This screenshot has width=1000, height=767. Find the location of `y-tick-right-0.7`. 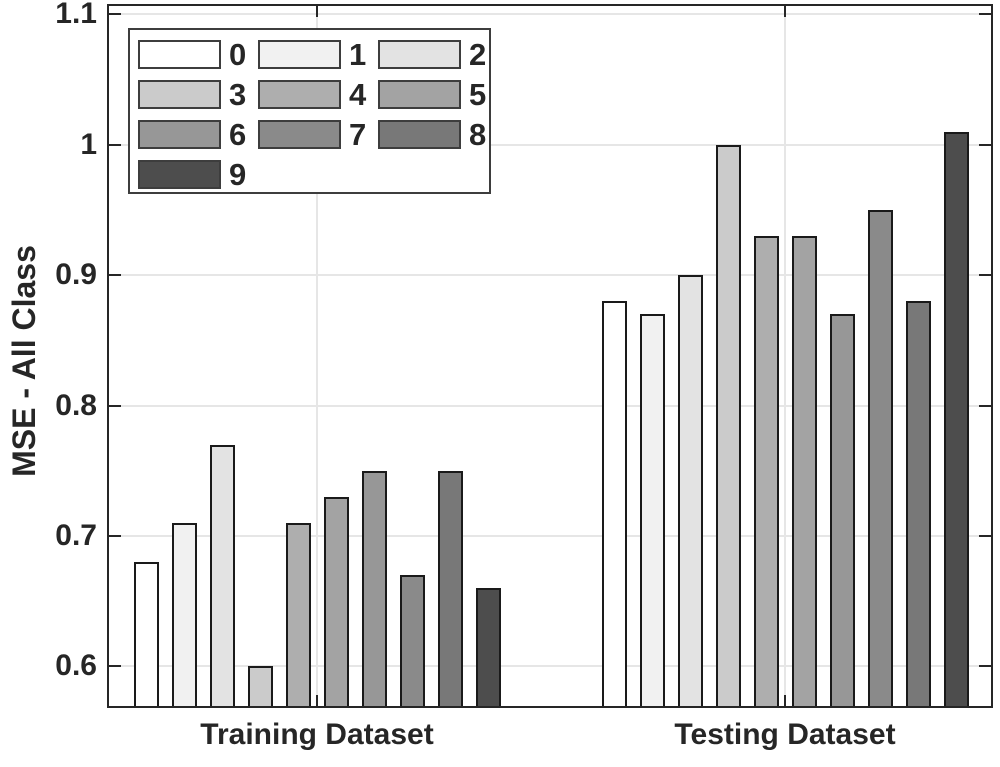

y-tick-right-0.7 is located at coordinates (986, 535).